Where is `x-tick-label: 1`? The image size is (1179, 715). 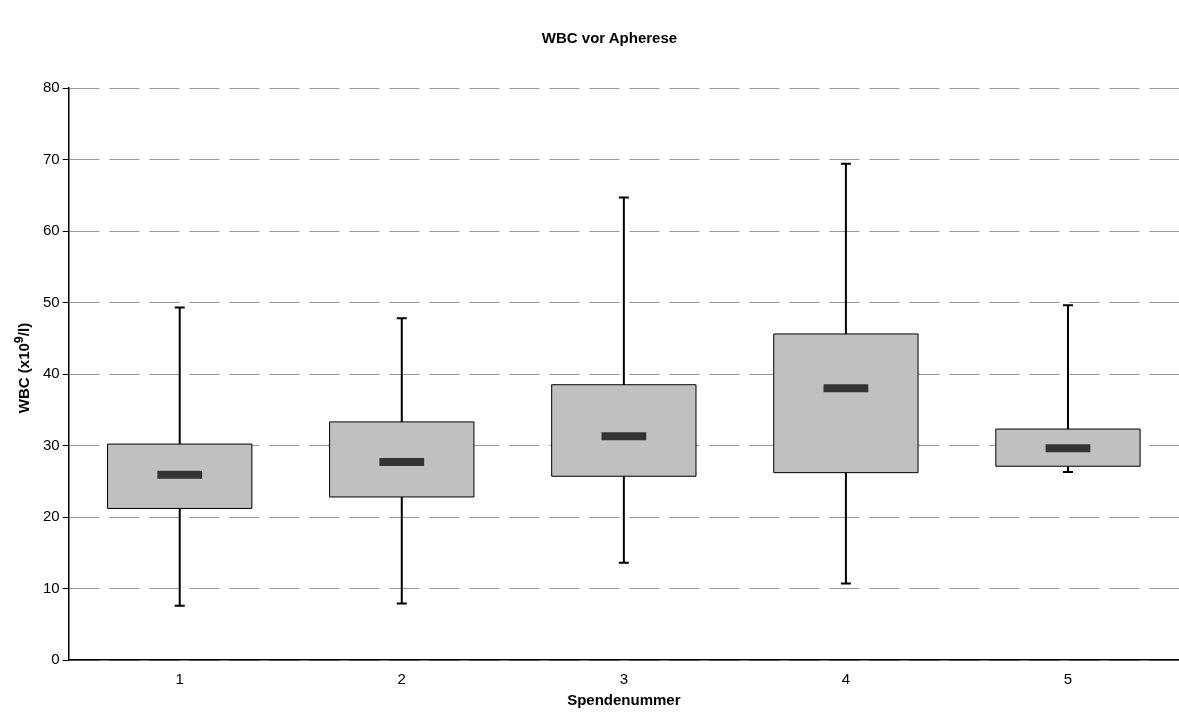 x-tick-label: 1 is located at coordinates (179, 679).